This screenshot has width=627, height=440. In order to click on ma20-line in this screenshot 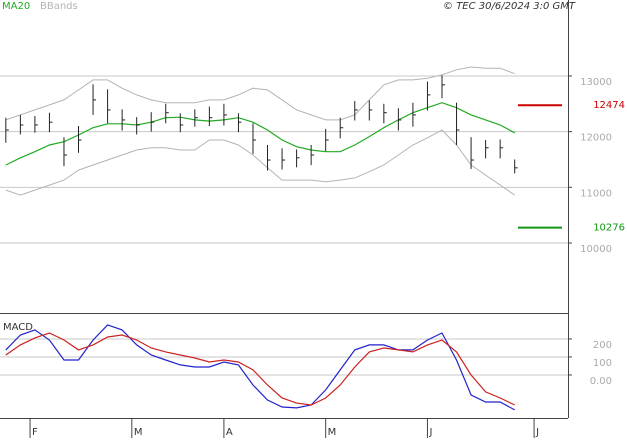, I will do `click(260, 134)`.